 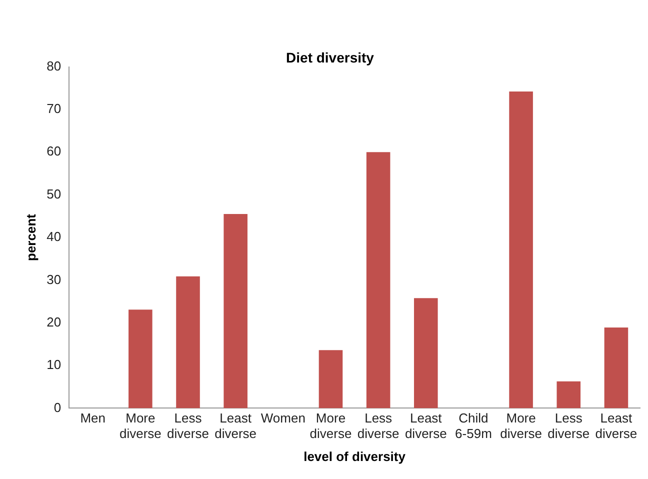 What do you see at coordinates (355, 456) in the screenshot?
I see `x-axis-title: level of diversity` at bounding box center [355, 456].